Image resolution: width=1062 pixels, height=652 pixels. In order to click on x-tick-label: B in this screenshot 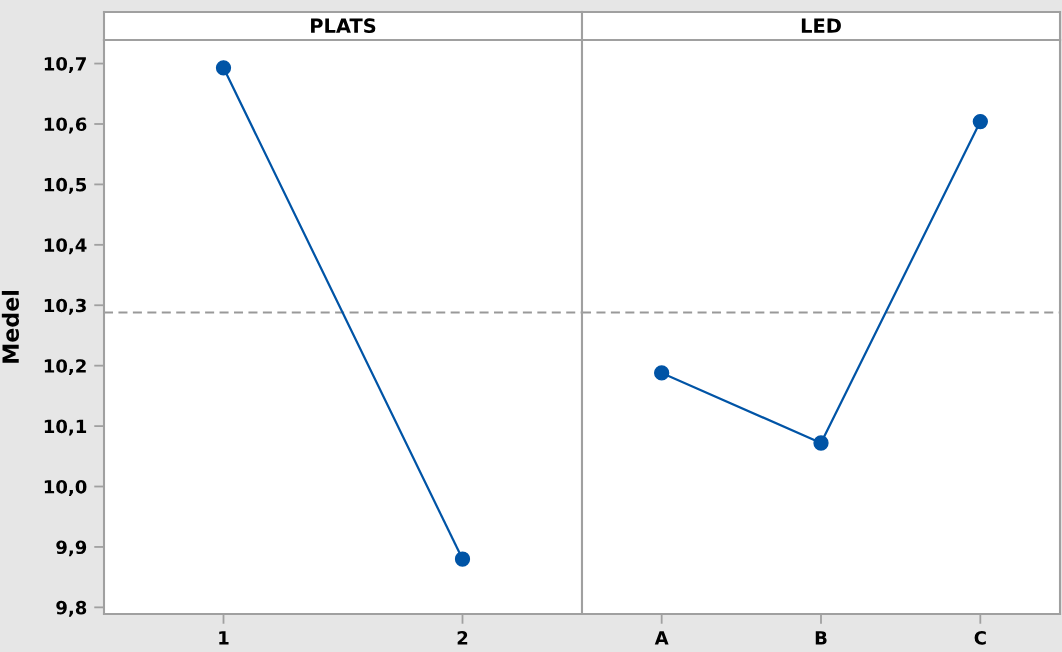, I will do `click(821, 638)`.